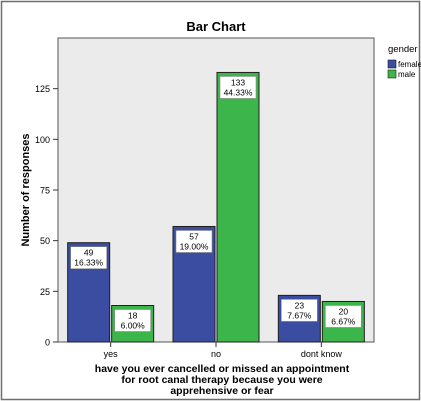  Describe the element at coordinates (45, 241) in the screenshot. I see `y-tick-label: 50` at that location.